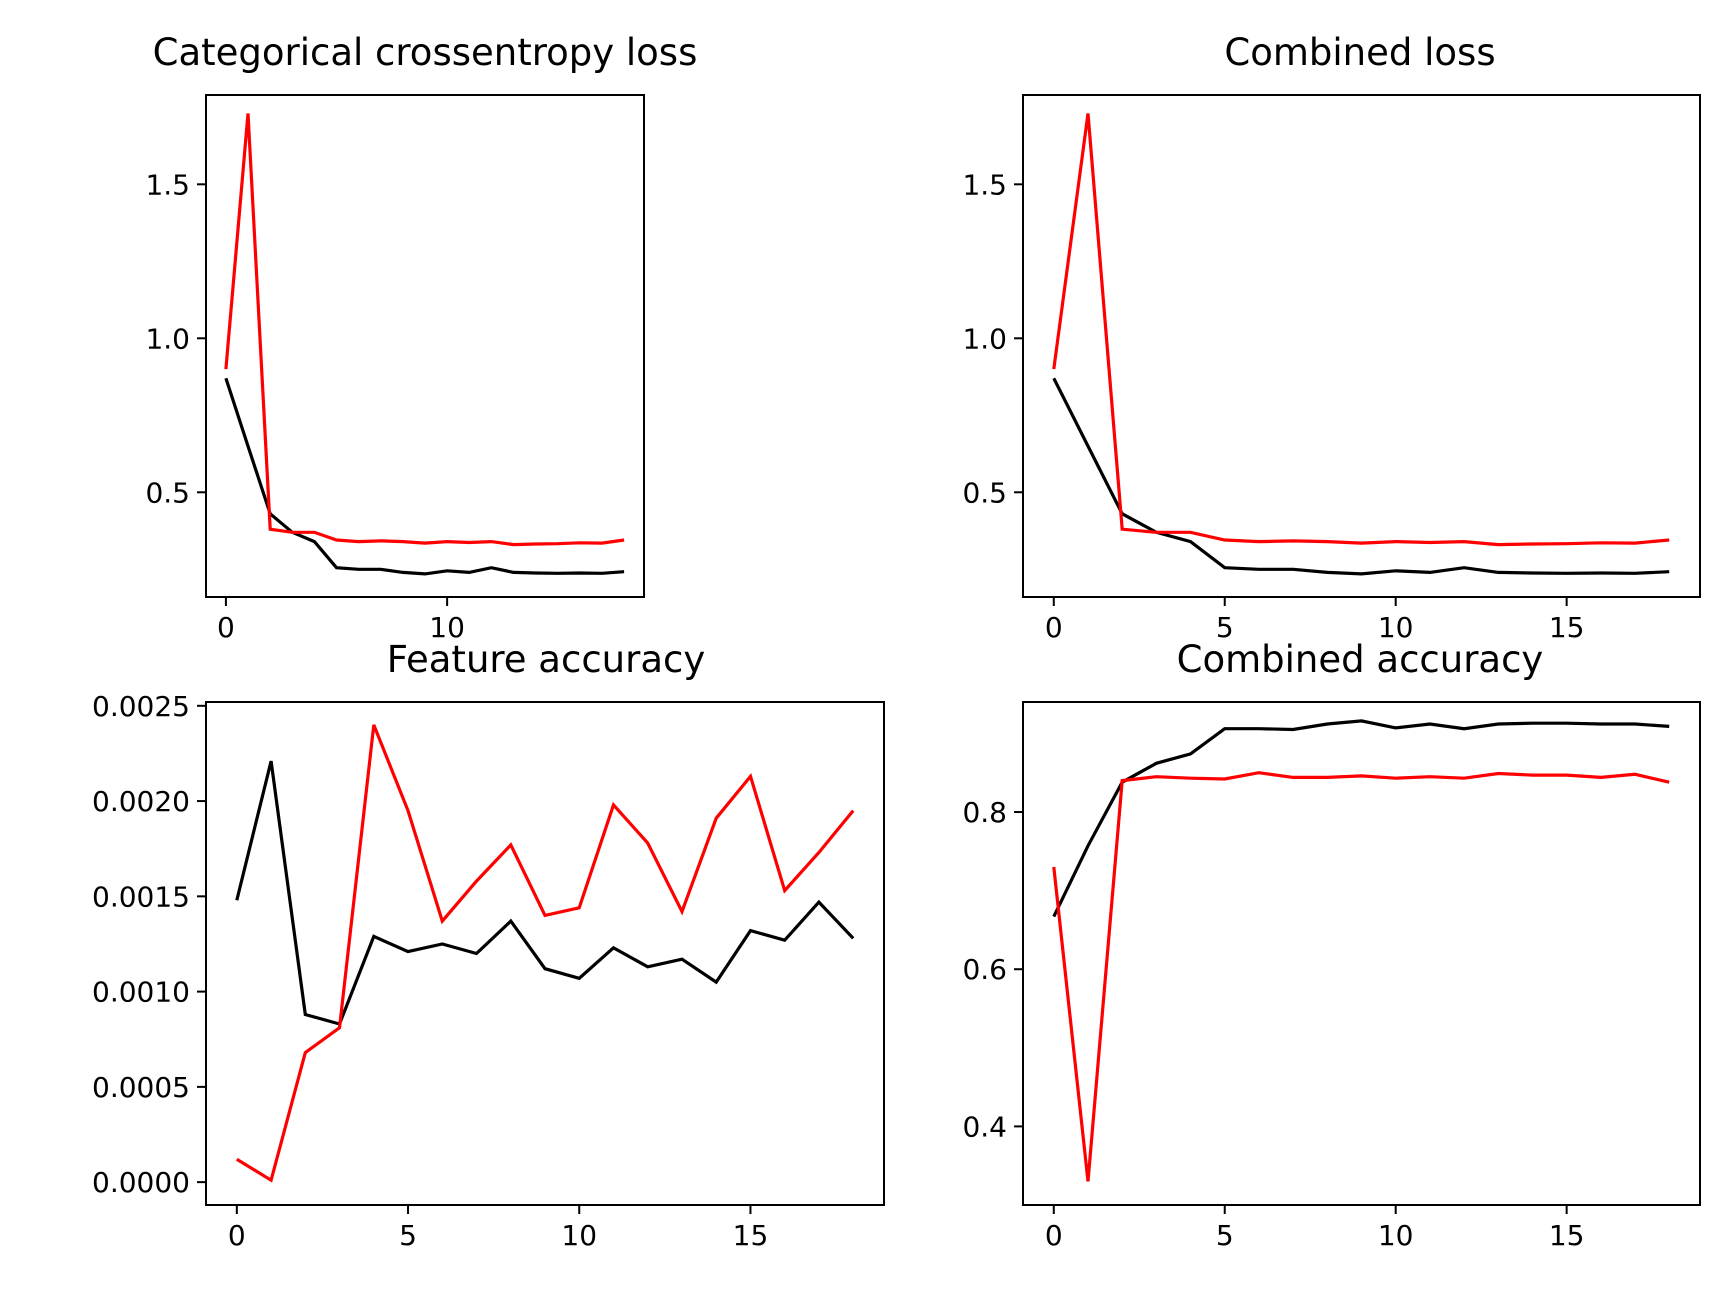  Describe the element at coordinates (1361, 818) in the screenshot. I see `series-line-black` at that location.